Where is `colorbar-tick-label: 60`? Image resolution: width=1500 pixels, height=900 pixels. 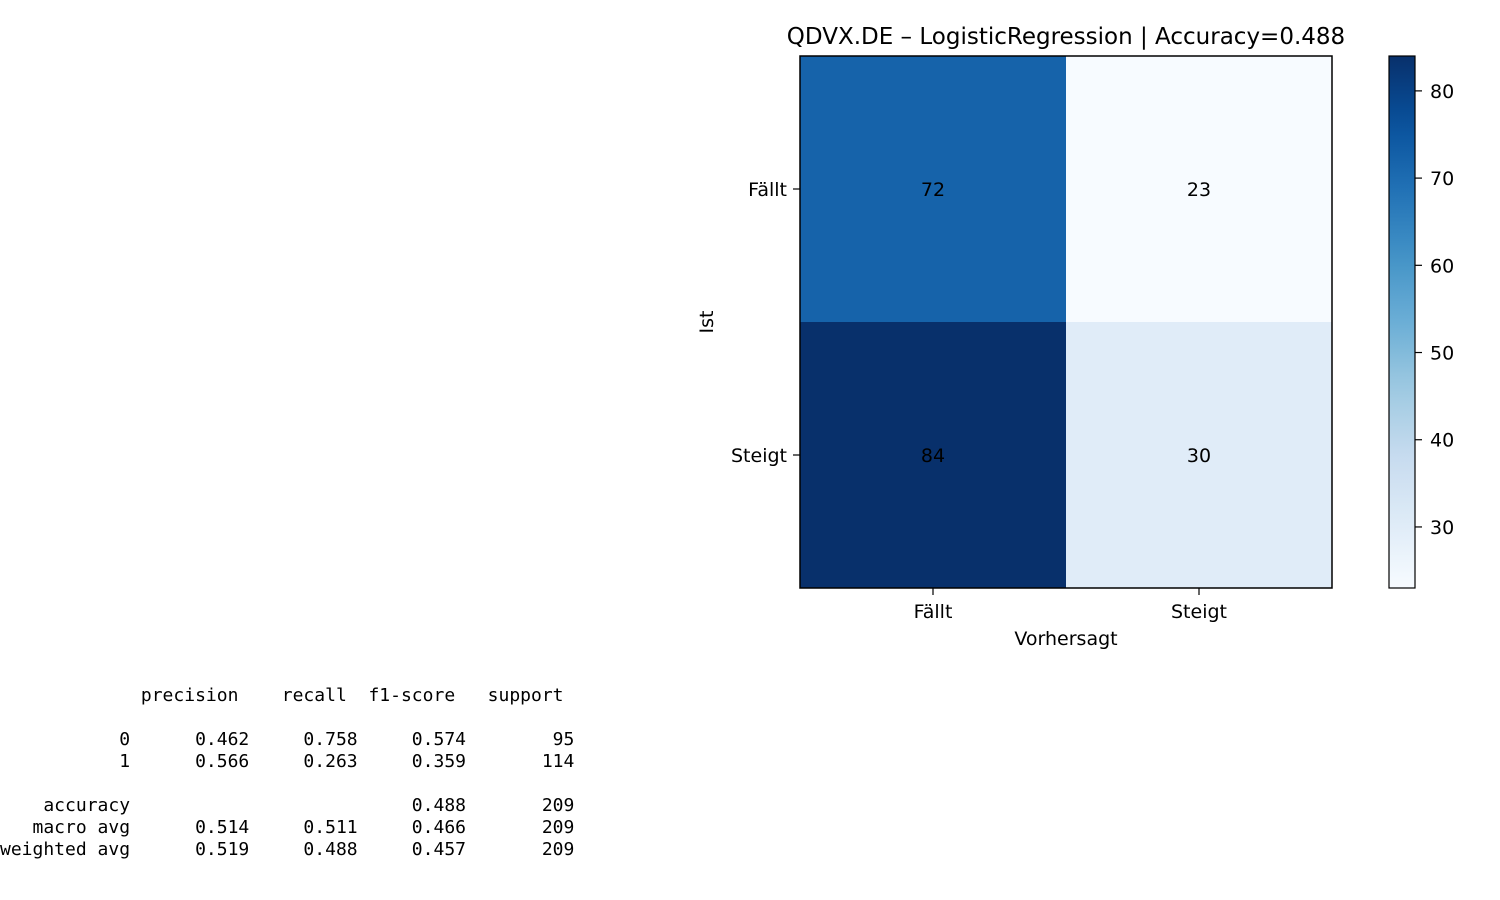 colorbar-tick-label: 60 is located at coordinates (1442, 266).